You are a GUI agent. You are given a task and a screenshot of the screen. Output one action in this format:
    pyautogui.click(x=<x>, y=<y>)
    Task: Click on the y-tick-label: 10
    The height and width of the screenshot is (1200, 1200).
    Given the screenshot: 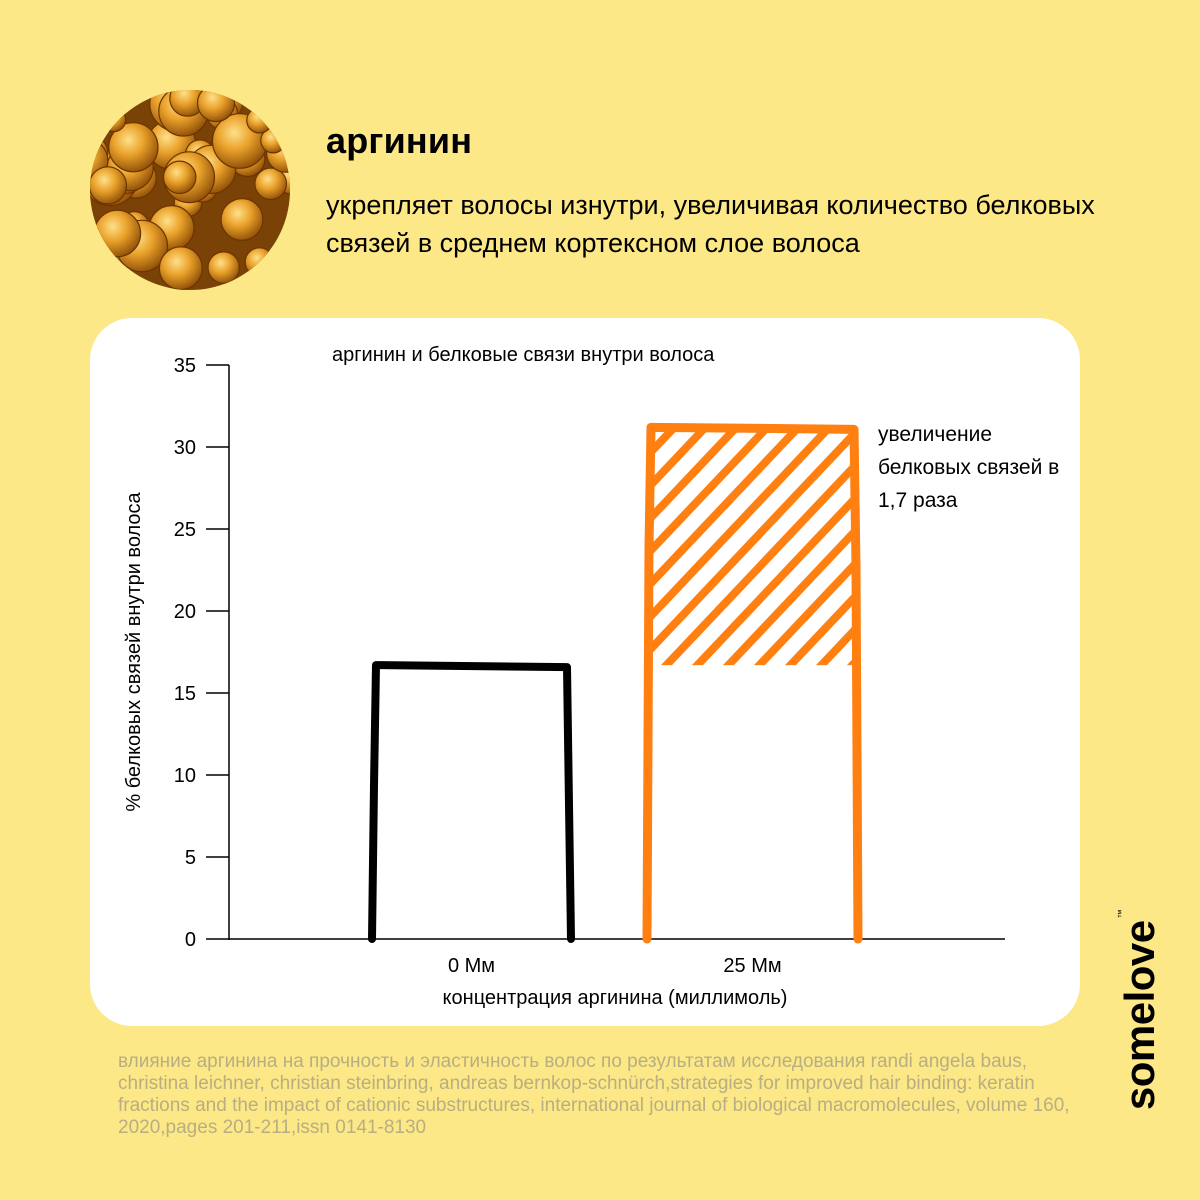 What is the action you would take?
    pyautogui.click(x=185, y=776)
    